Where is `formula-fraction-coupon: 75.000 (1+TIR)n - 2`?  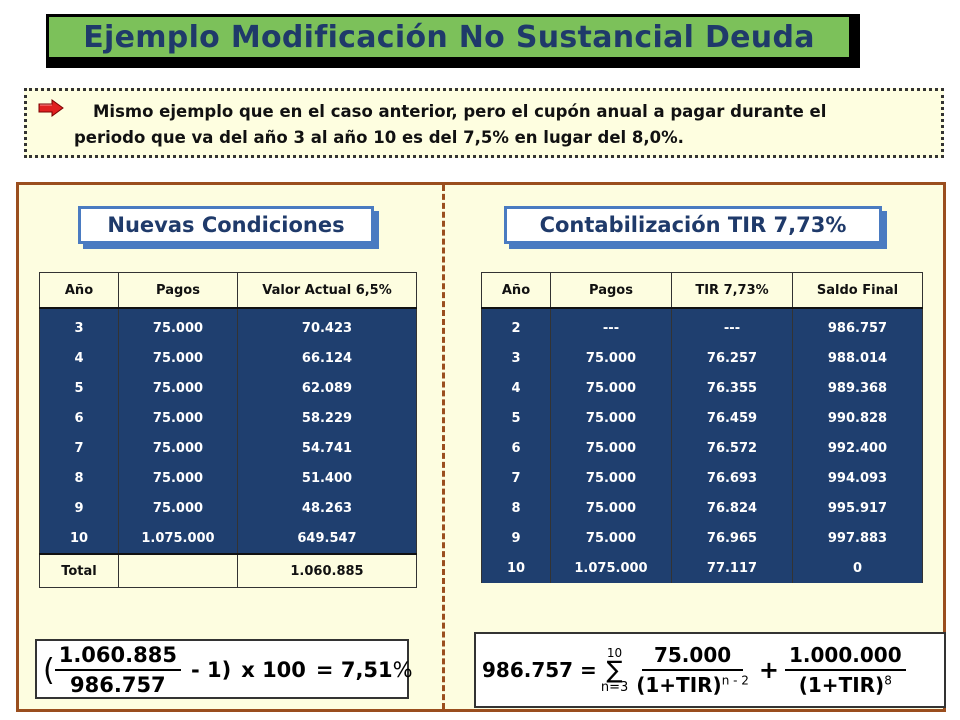 formula-fraction-coupon: 75.000 (1+TIR)n - 2 is located at coordinates (692, 670).